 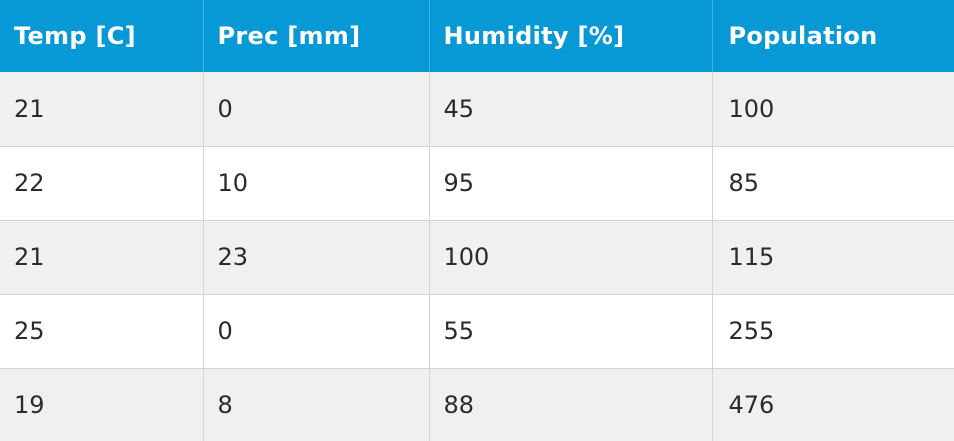 I want to click on cell-prec: 10, so click(x=316, y=182).